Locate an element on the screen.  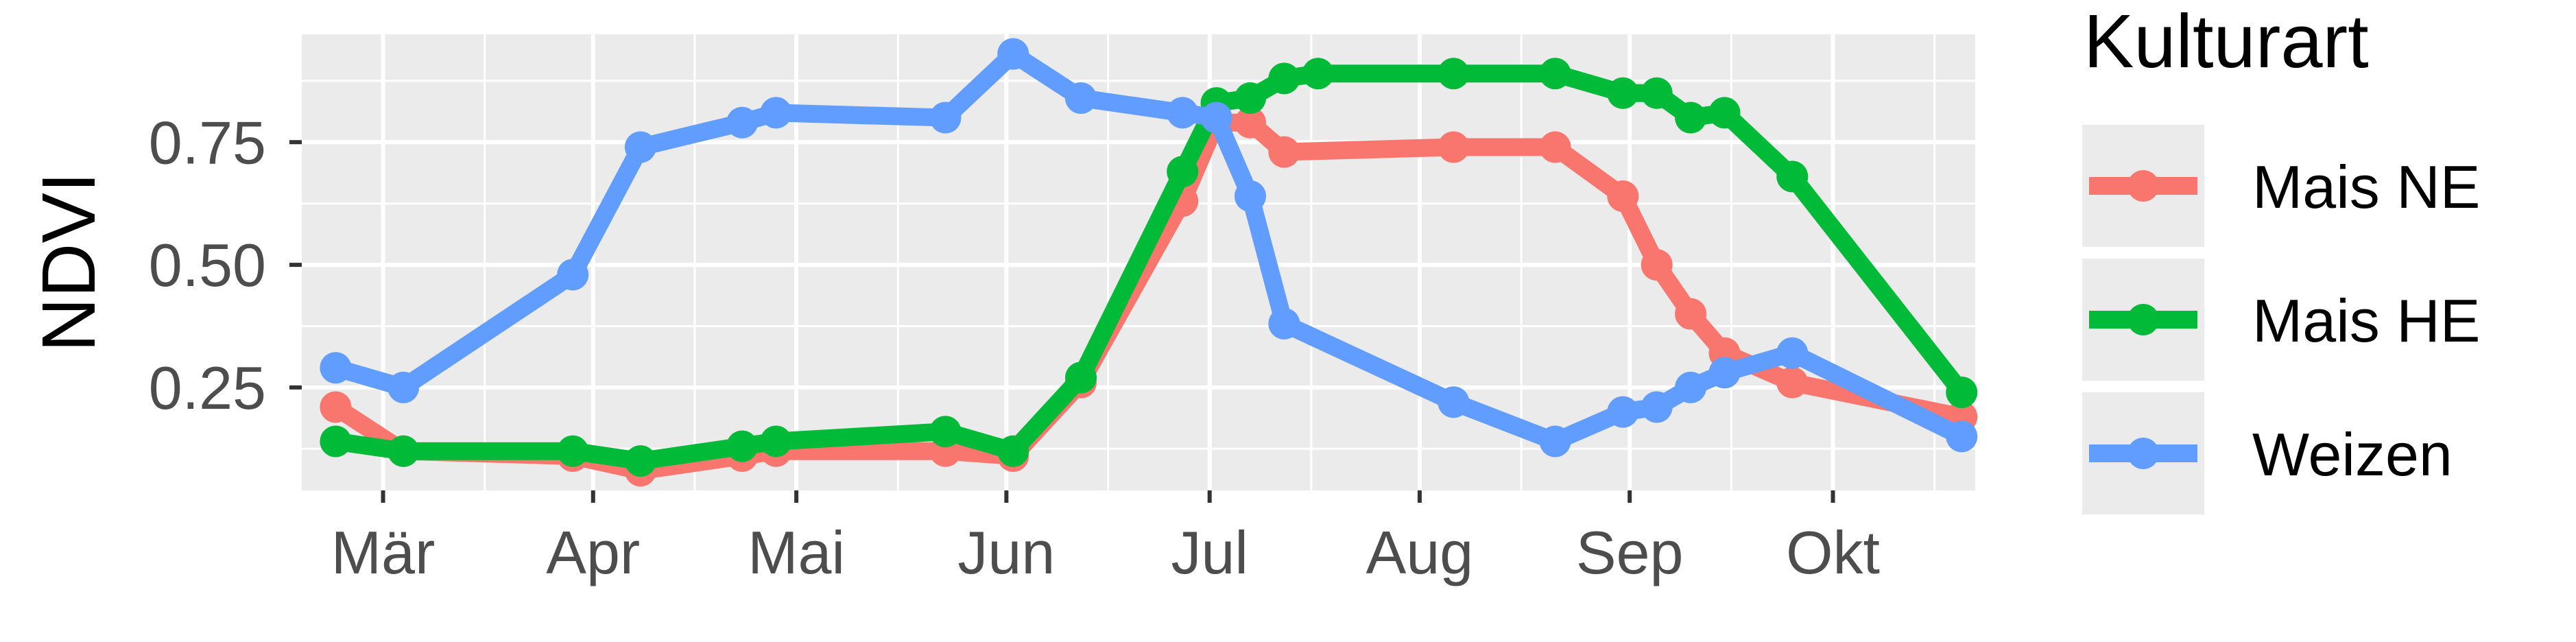
legend-label: Mais HE is located at coordinates (2366, 321).